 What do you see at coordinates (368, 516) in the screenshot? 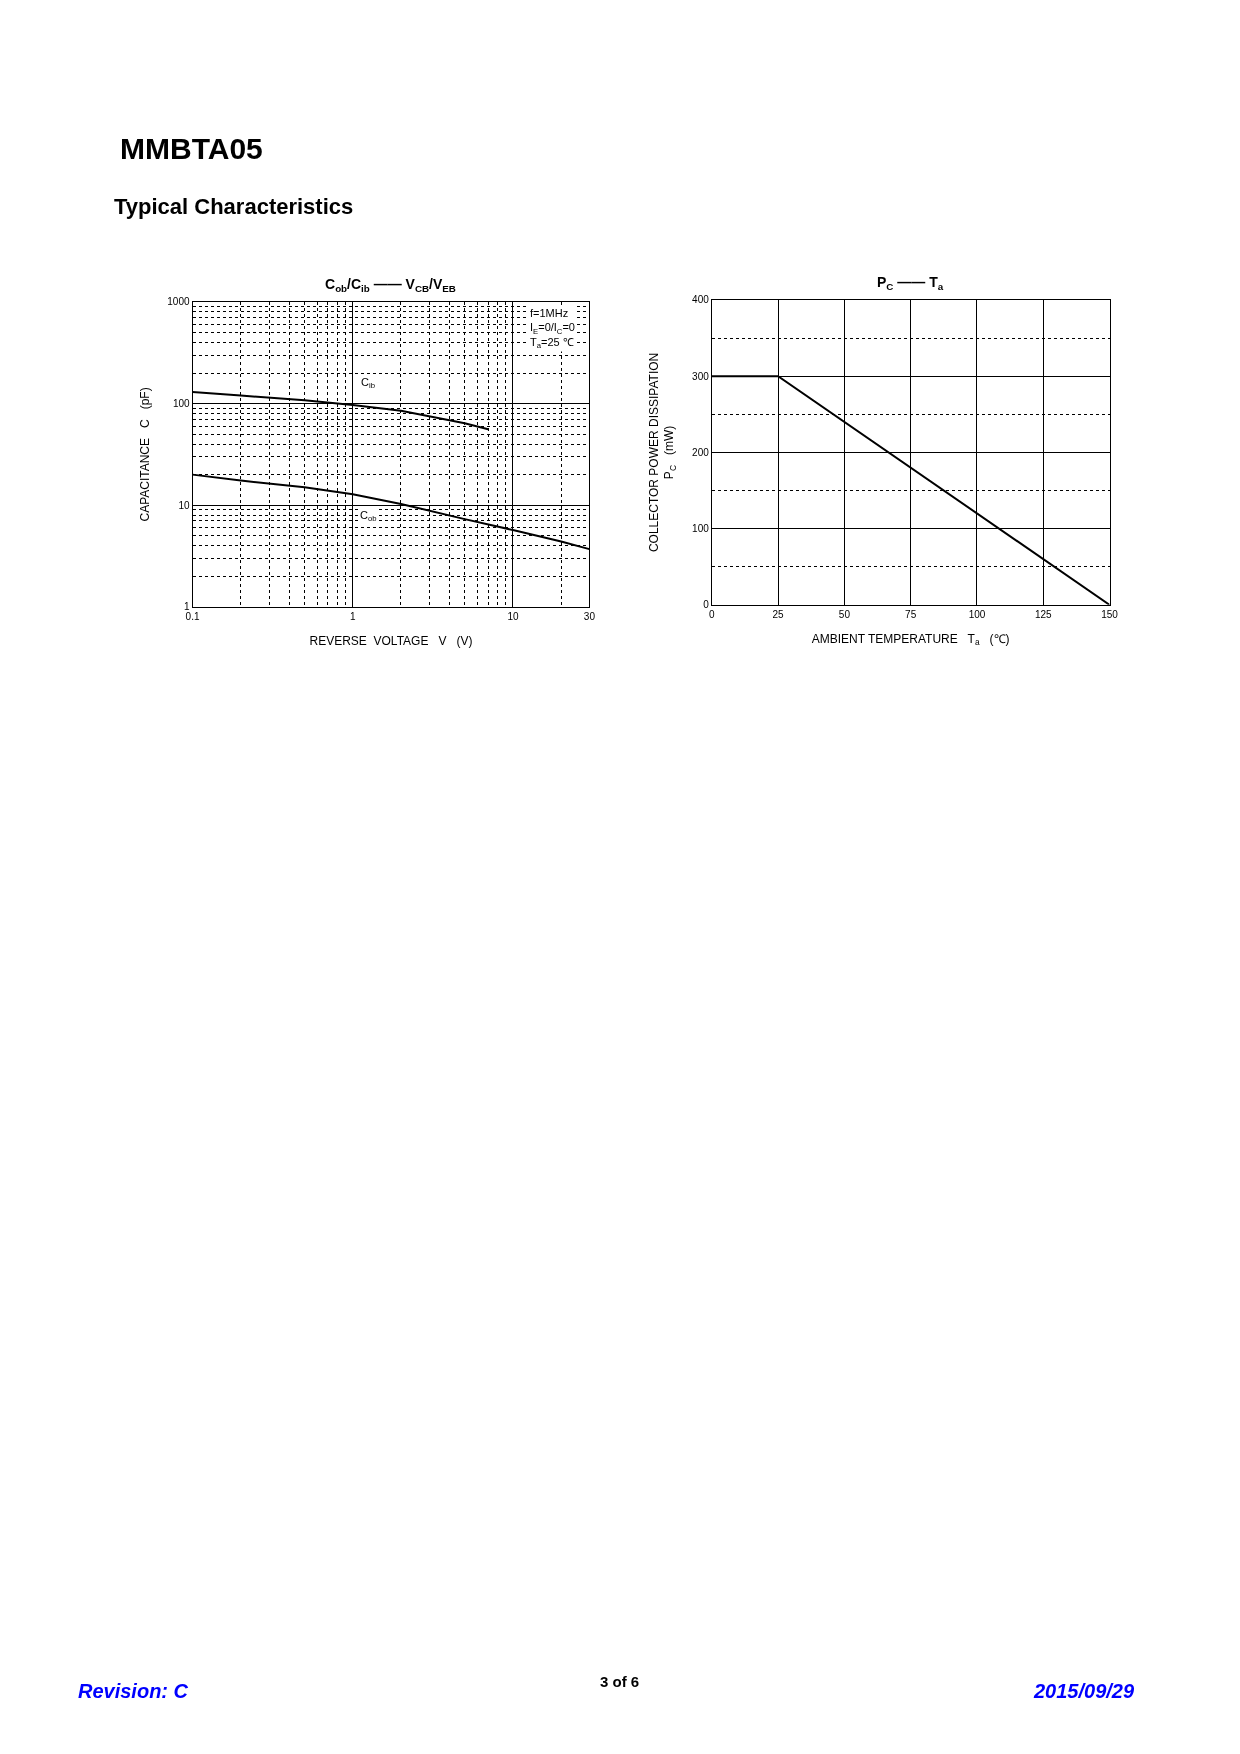
I see `series-label: C$_{ob}$` at bounding box center [368, 516].